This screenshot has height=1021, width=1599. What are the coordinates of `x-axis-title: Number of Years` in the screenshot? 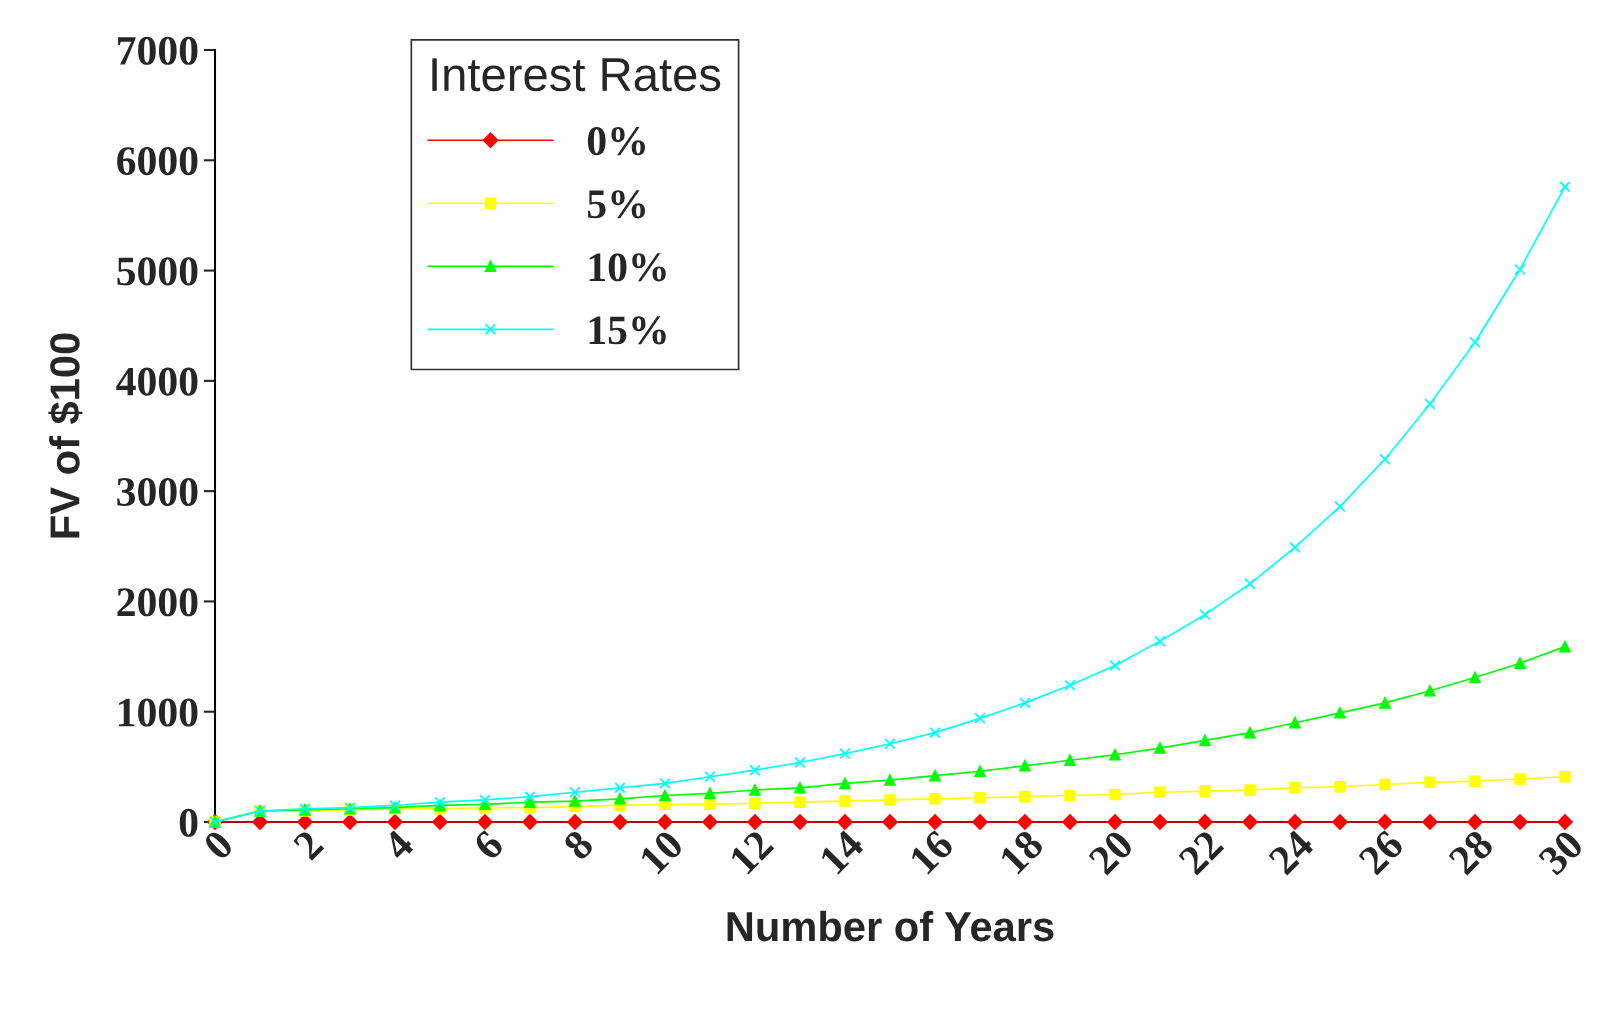 It's located at (890, 926).